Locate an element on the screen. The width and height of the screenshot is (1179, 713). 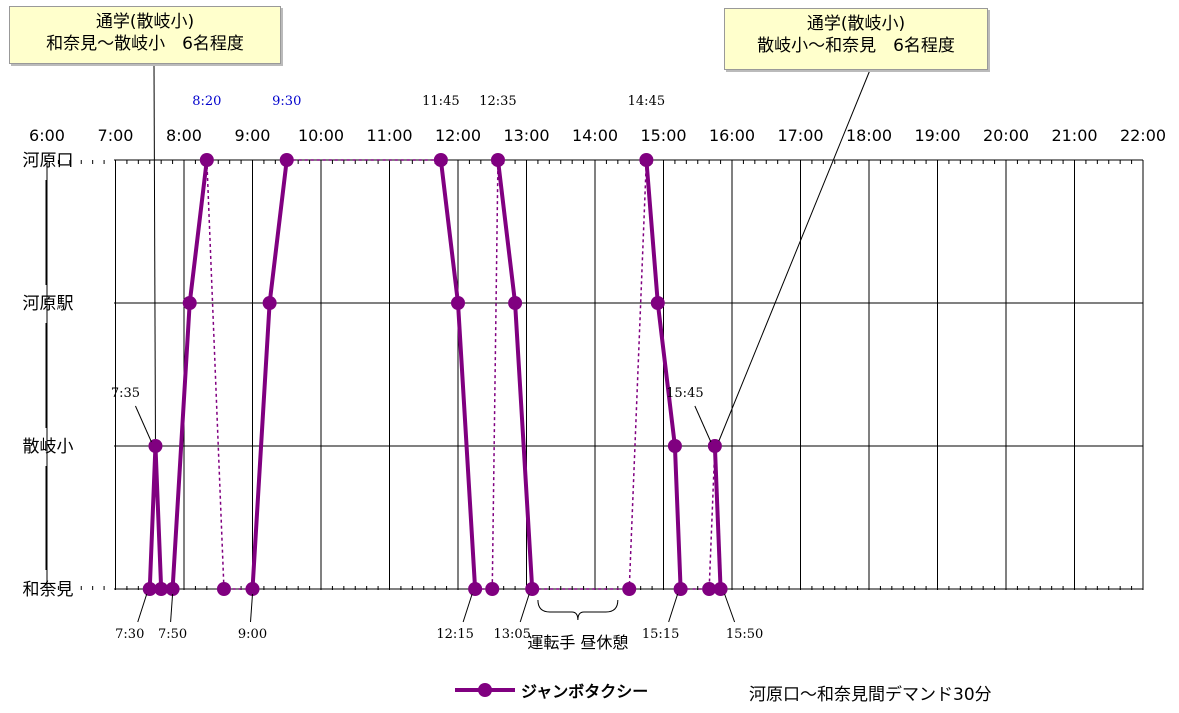
x-tick-label: 8:00 is located at coordinates (184, 135).